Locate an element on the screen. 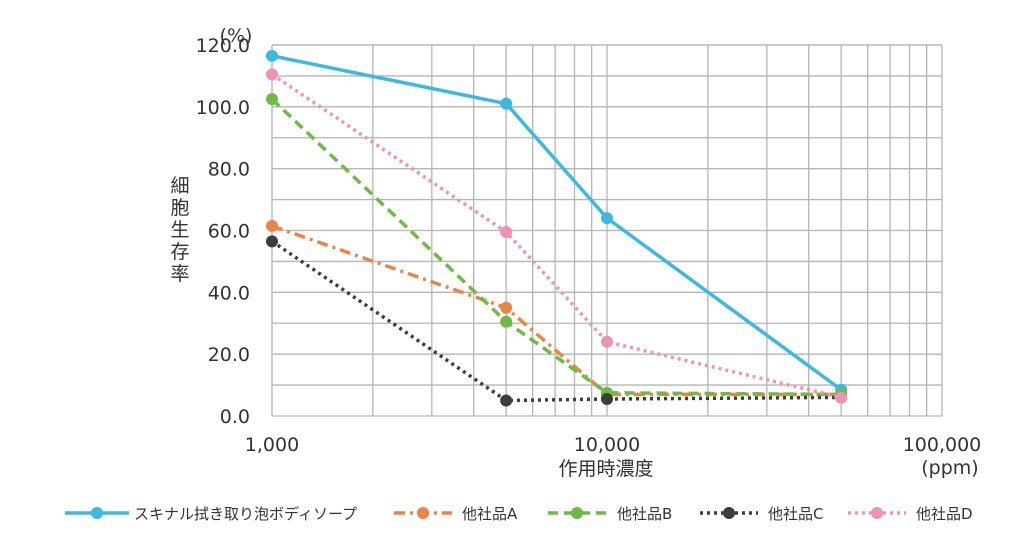  y-axis-title-char: 存 is located at coordinates (179, 252).